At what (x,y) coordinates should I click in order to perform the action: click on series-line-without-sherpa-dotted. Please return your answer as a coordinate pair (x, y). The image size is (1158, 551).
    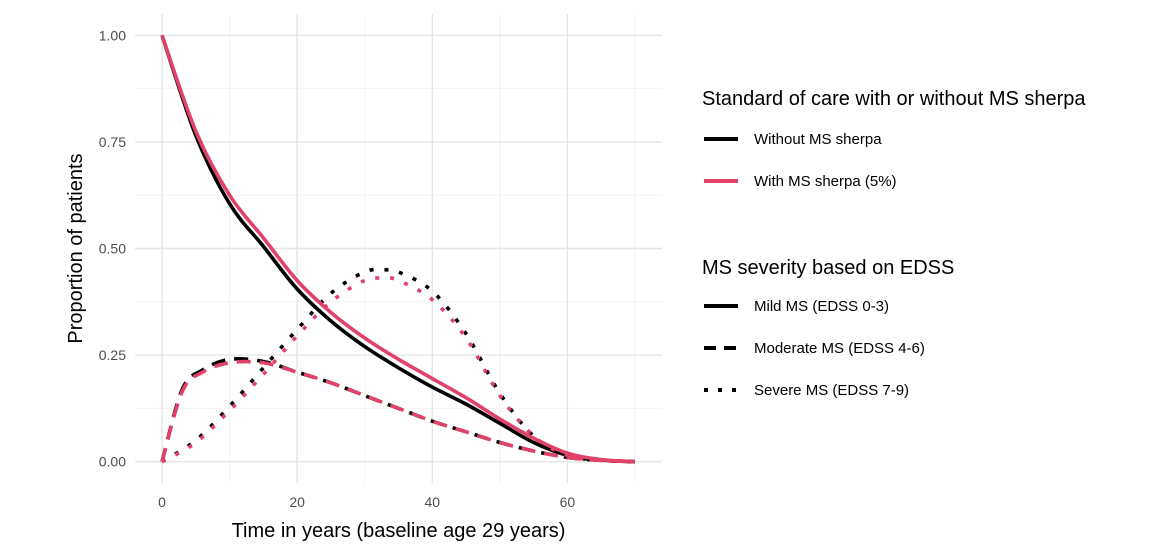
    Looking at the image, I should click on (398, 365).